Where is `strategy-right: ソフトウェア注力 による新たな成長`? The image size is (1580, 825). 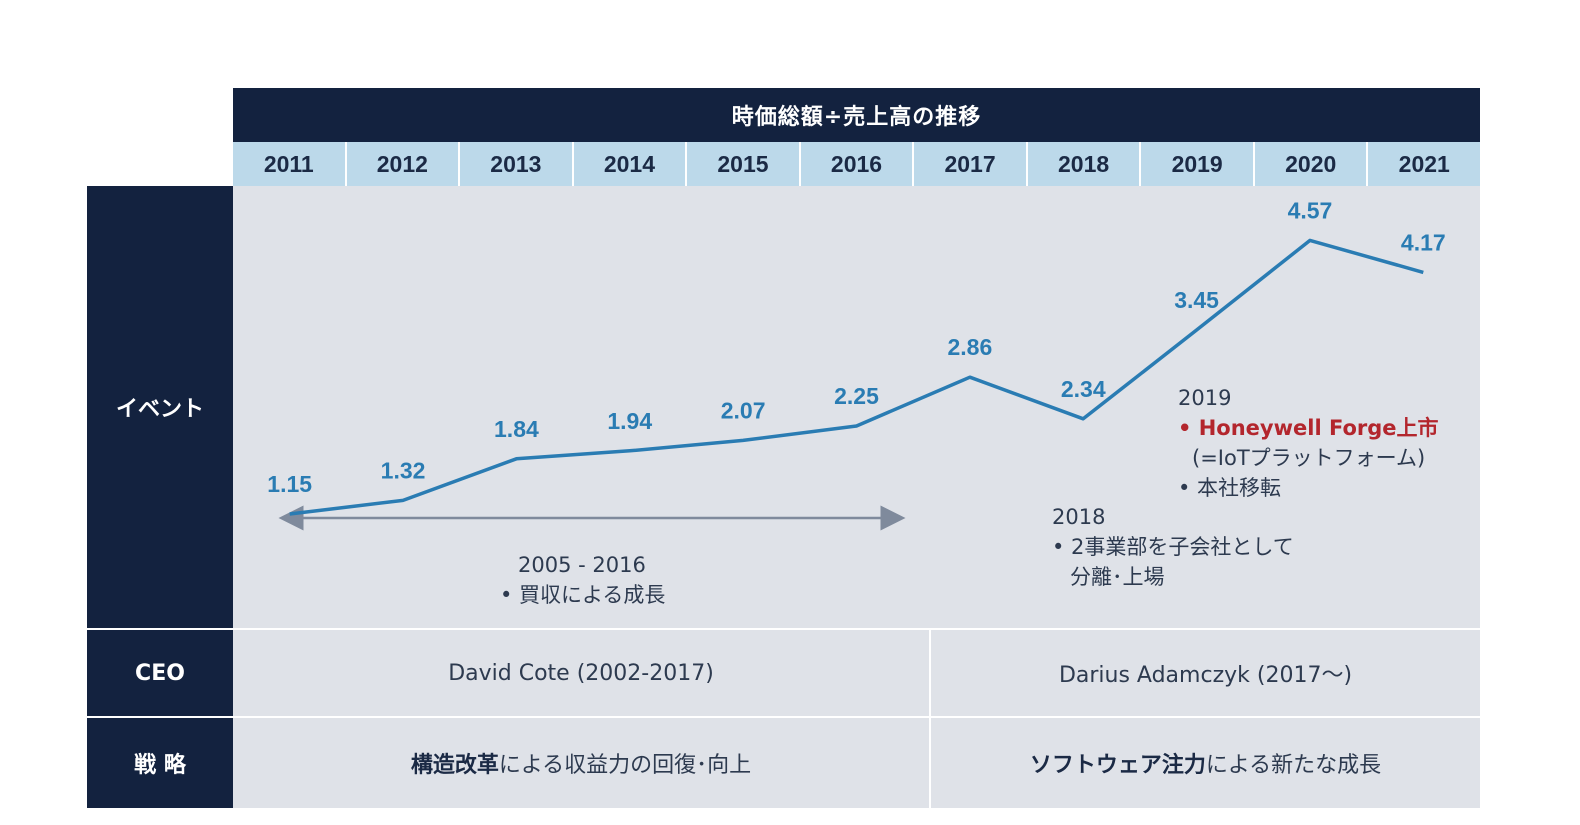
strategy-right: ソフトウェア注力 による新たな成長 is located at coordinates (1205, 762).